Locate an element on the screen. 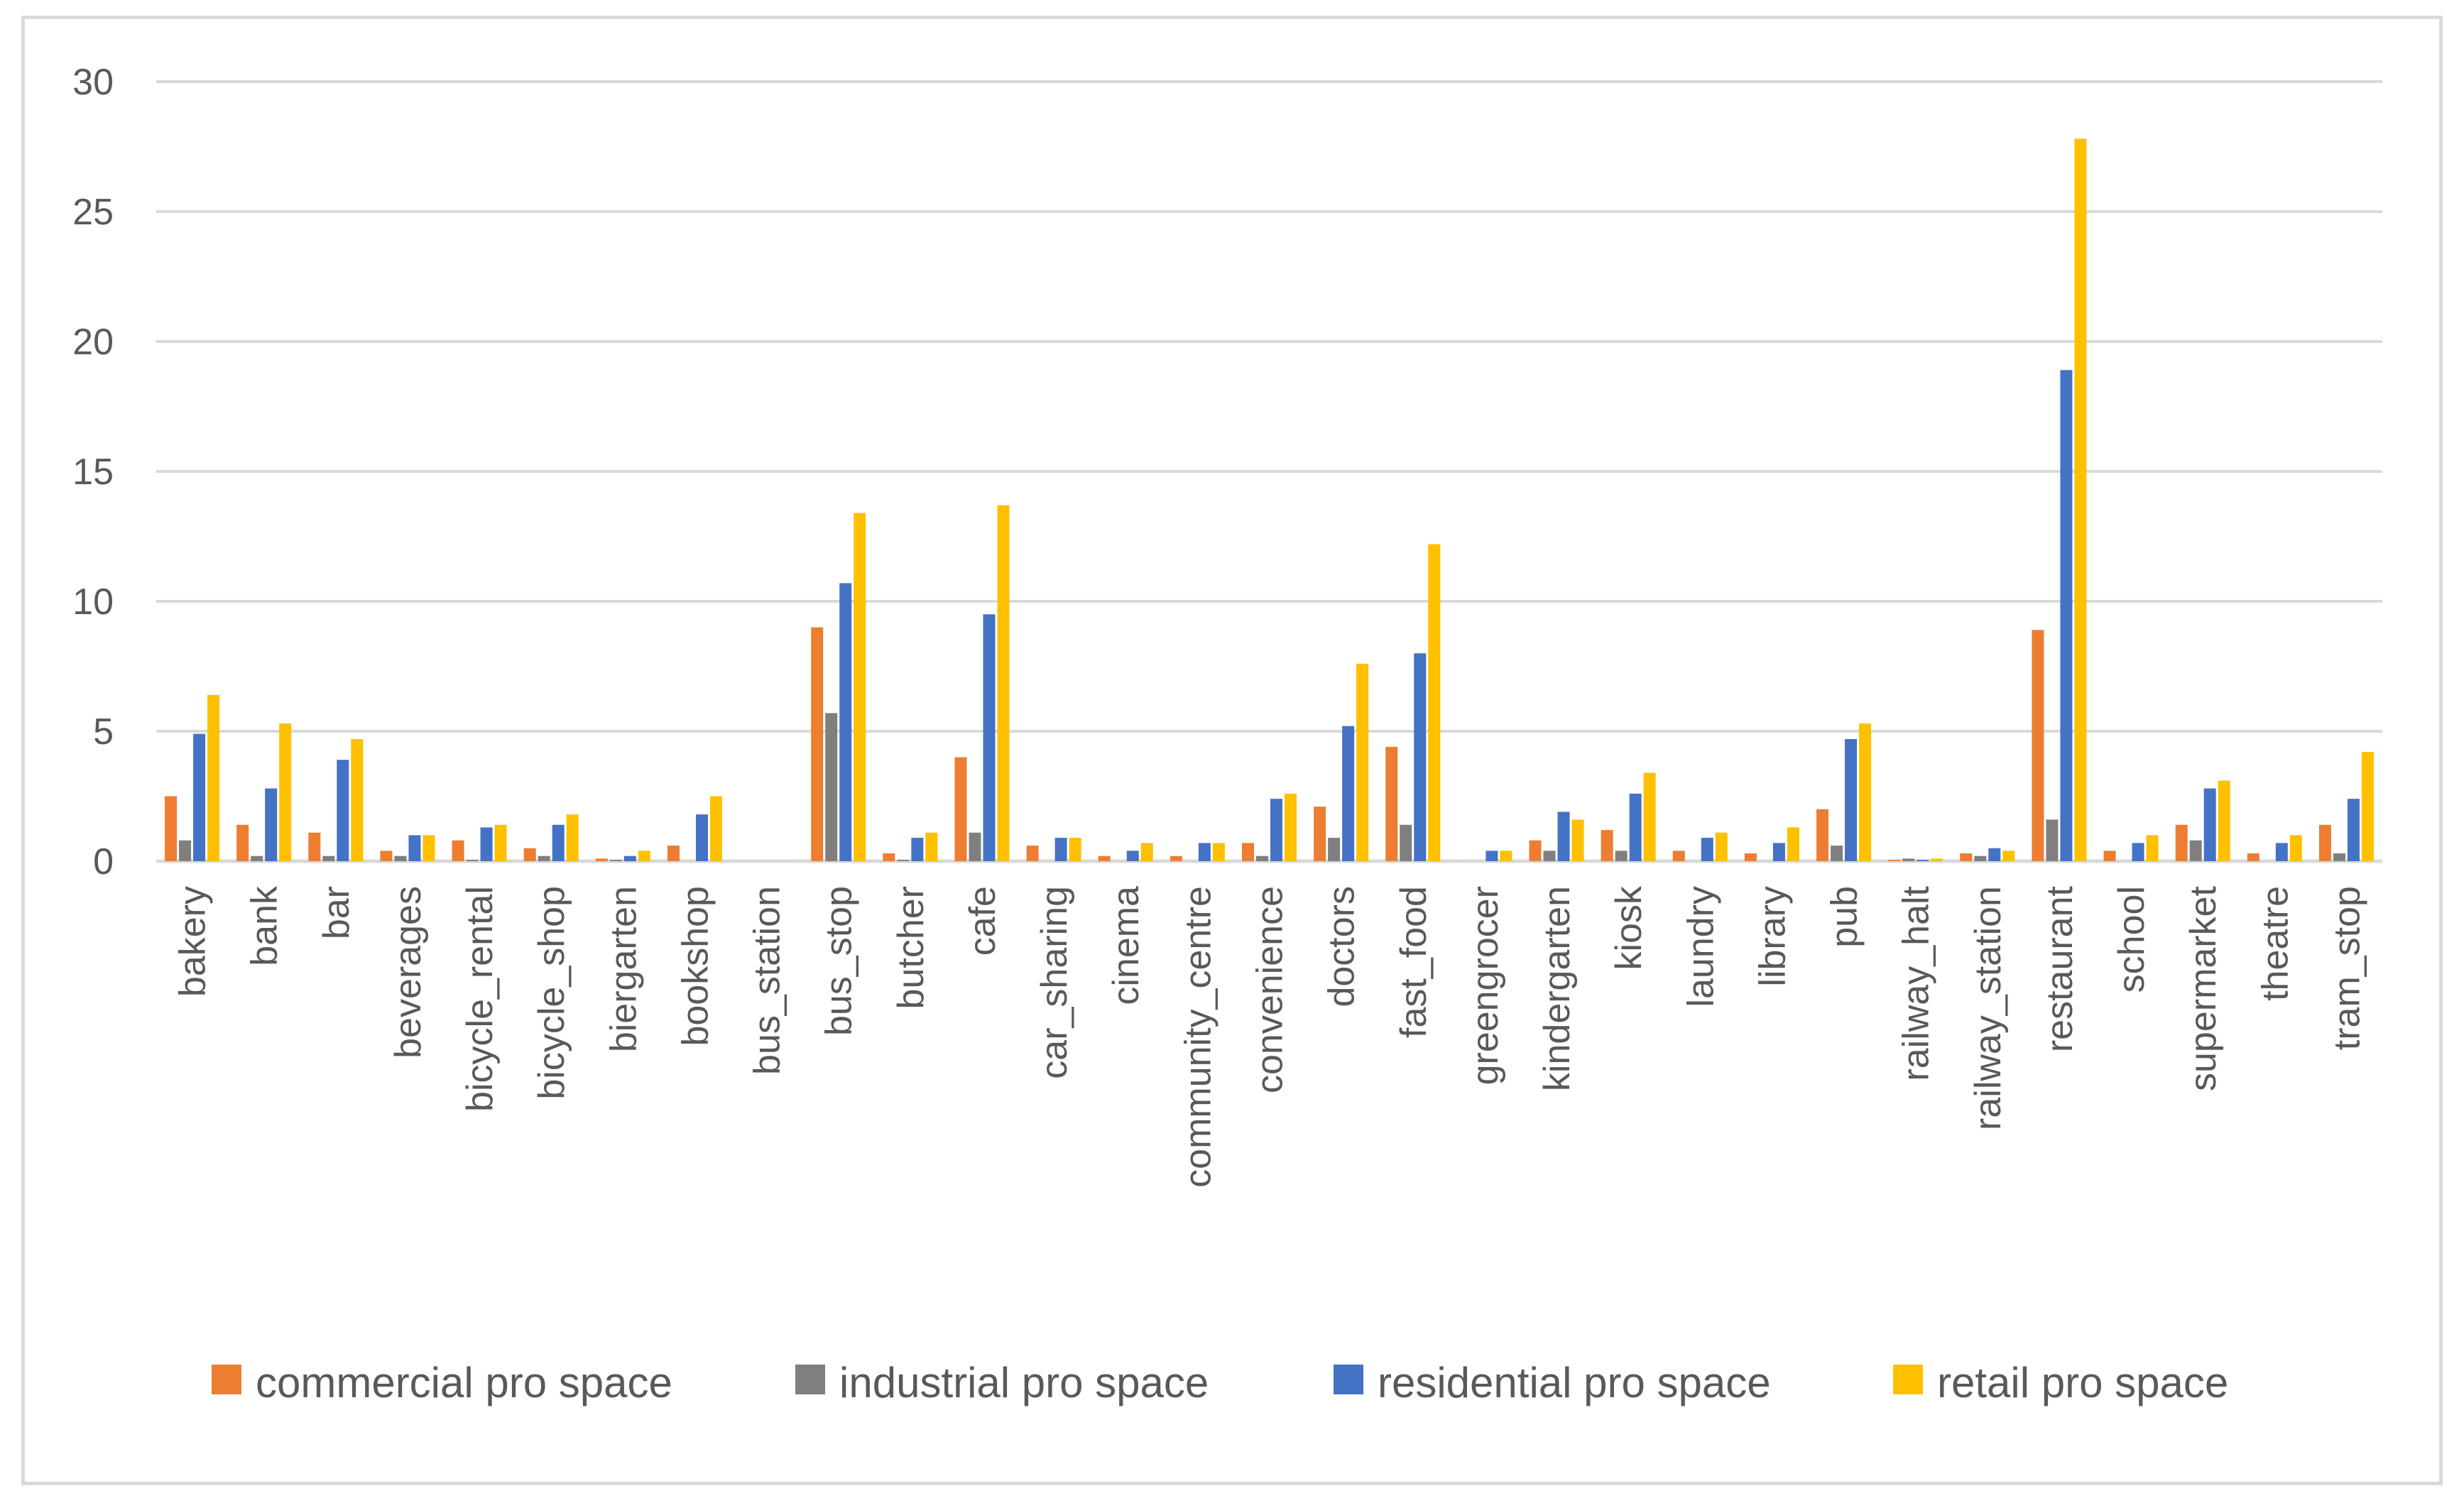 Image resolution: width=2464 pixels, height=1503 pixels. y-tick-label: 20 is located at coordinates (93, 342).